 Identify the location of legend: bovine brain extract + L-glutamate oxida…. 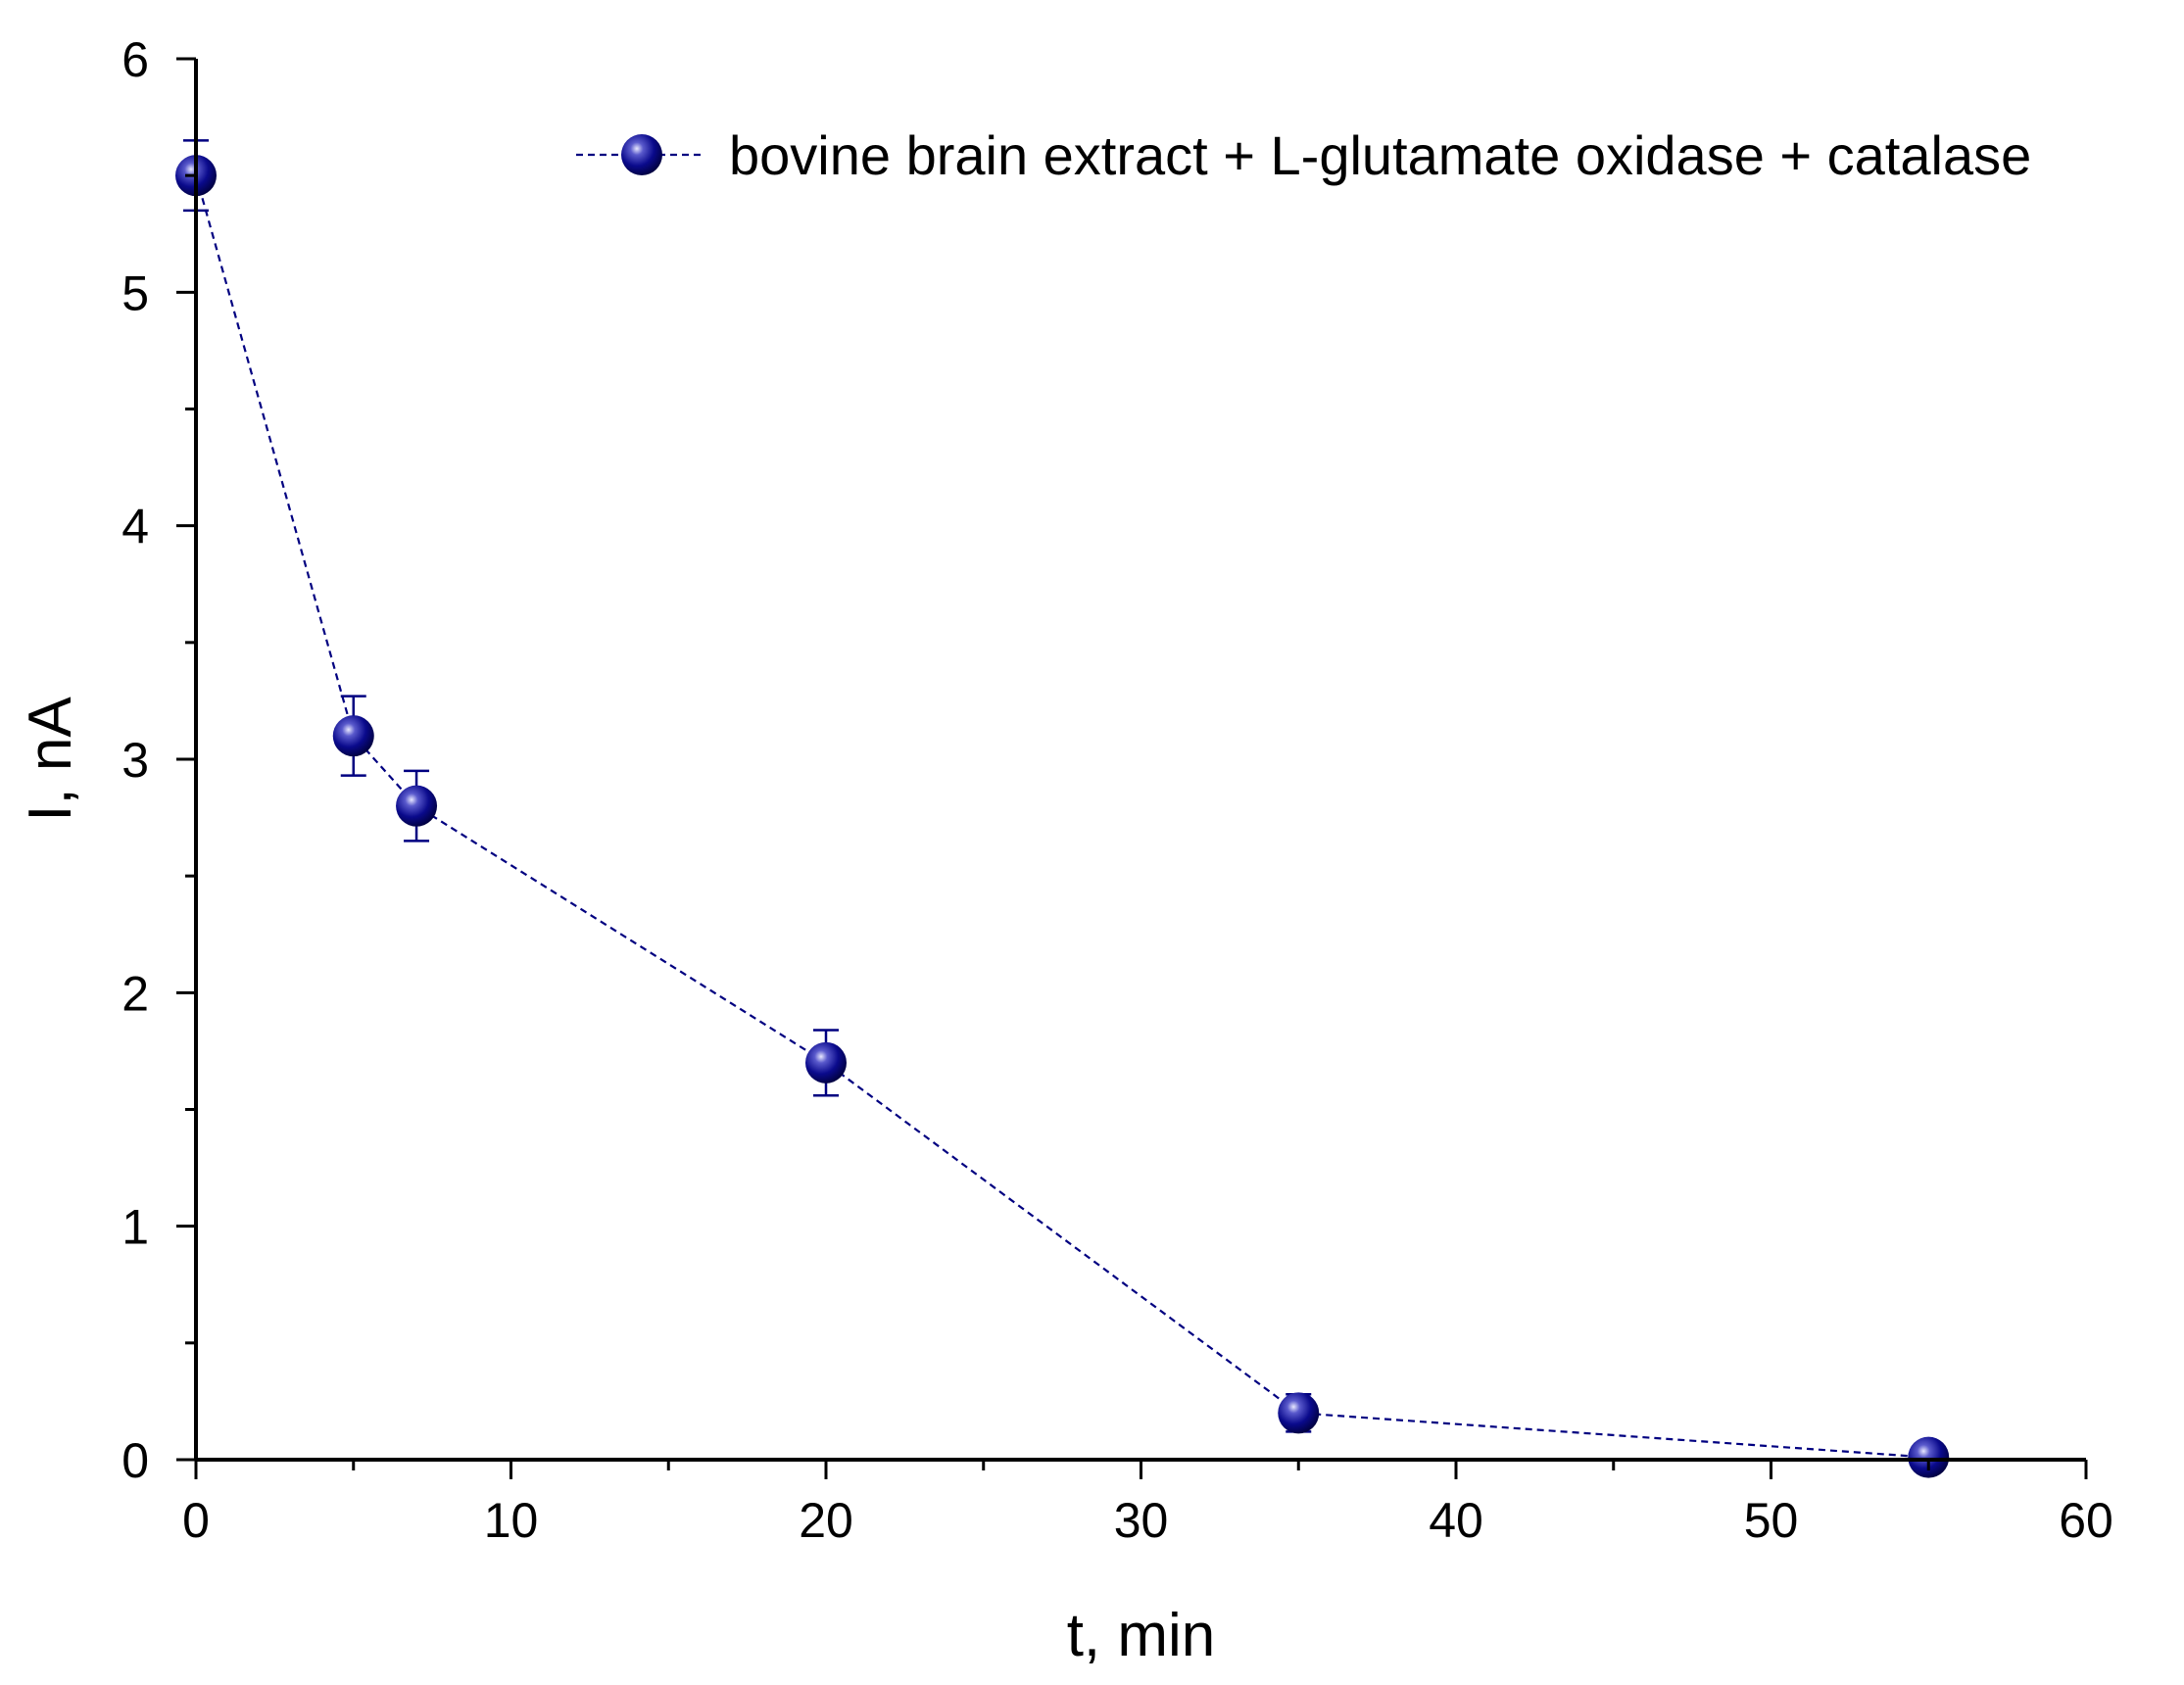
(1303, 155).